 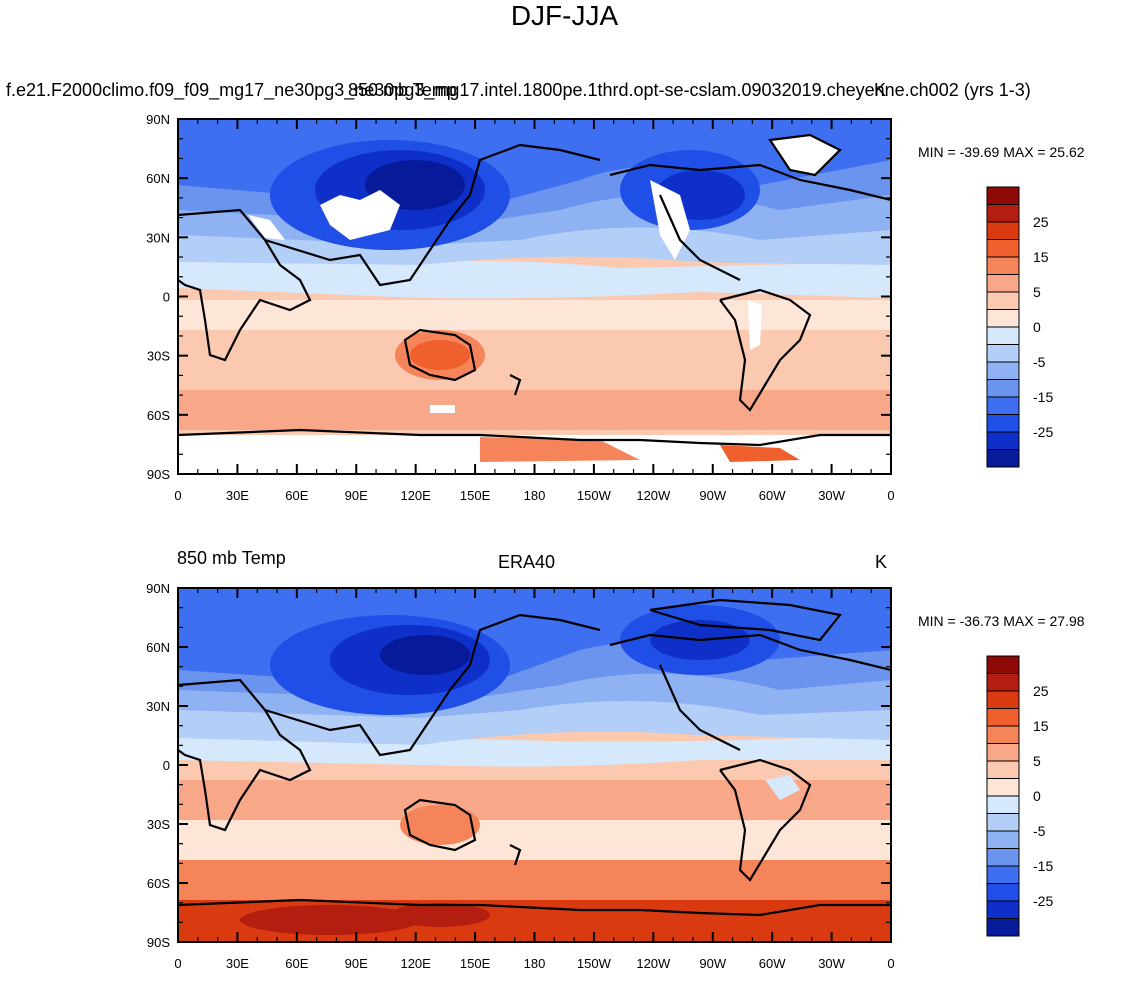 I want to click on panel-2-colorbar: 25 15 5 0 -5 -15 -25, so click(x=1019, y=796).